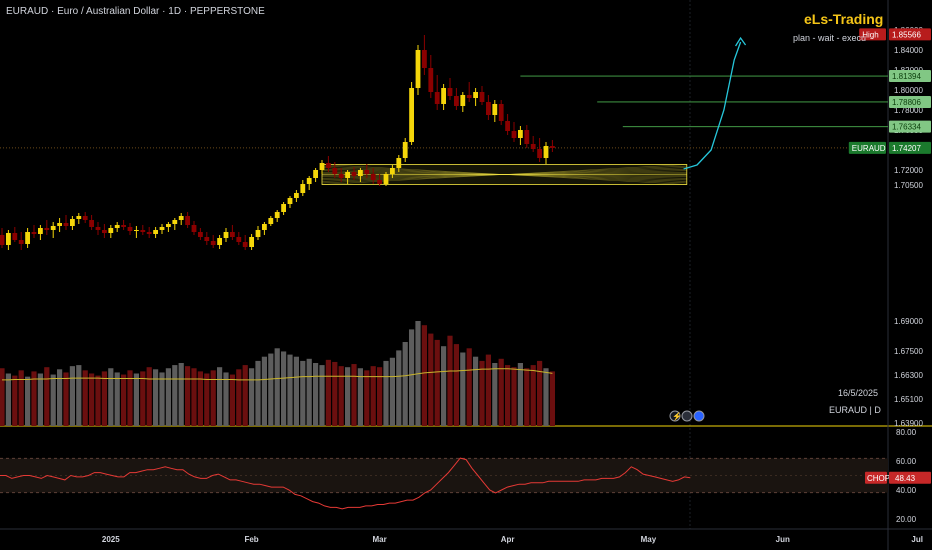 Image resolution: width=932 pixels, height=550 pixels. What do you see at coordinates (906, 102) in the screenshot?
I see `price-tag-value: 1.78806` at bounding box center [906, 102].